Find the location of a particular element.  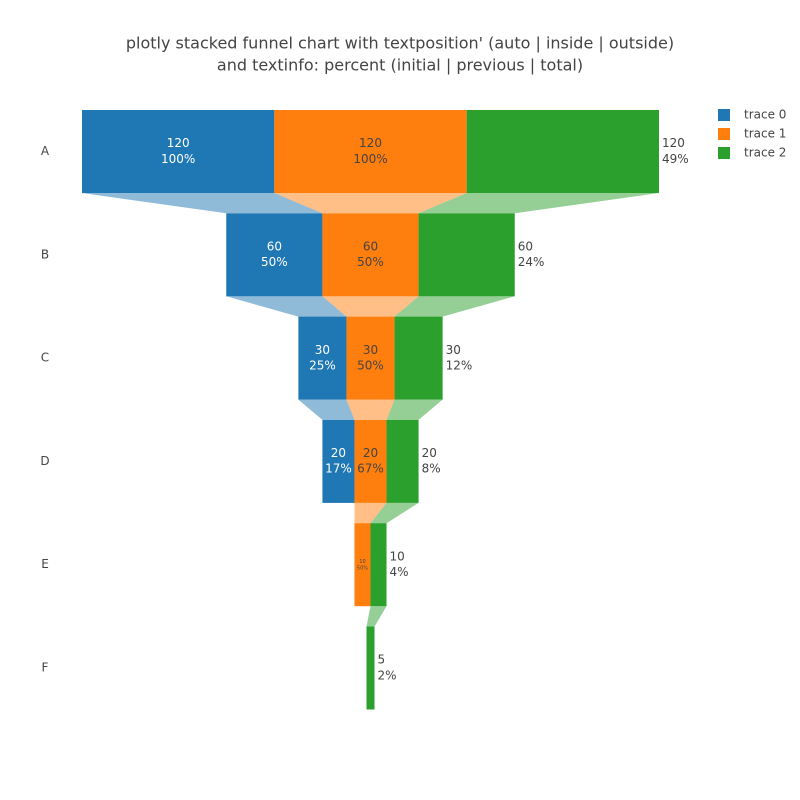

data-label: 67% is located at coordinates (370, 469).